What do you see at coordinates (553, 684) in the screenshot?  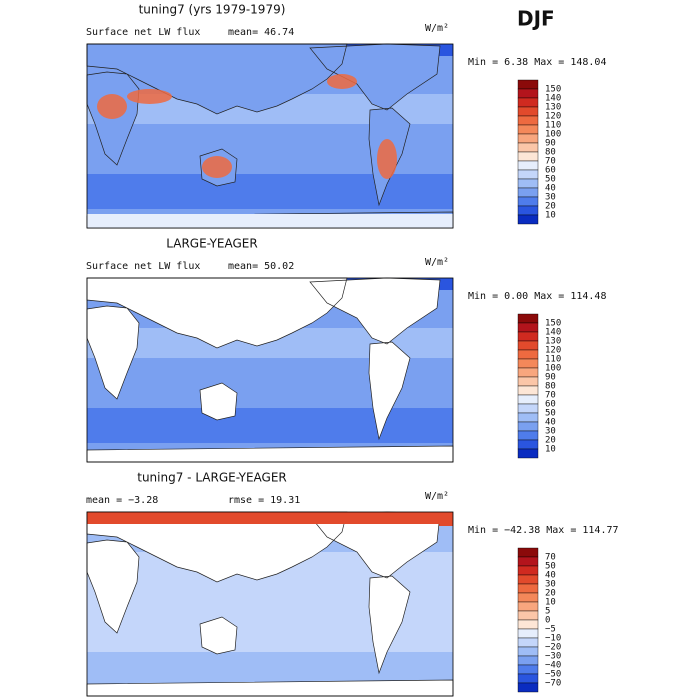 I see `colorbar-label: −70` at bounding box center [553, 684].